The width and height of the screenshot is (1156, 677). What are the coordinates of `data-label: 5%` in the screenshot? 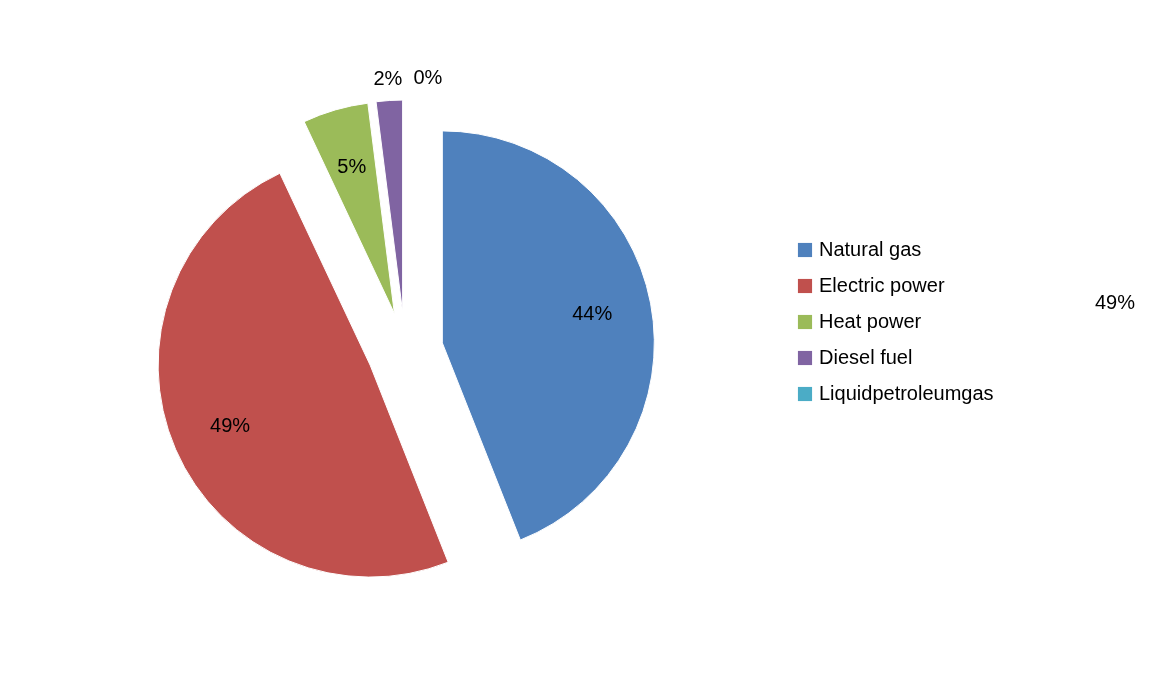 It's located at (352, 165).